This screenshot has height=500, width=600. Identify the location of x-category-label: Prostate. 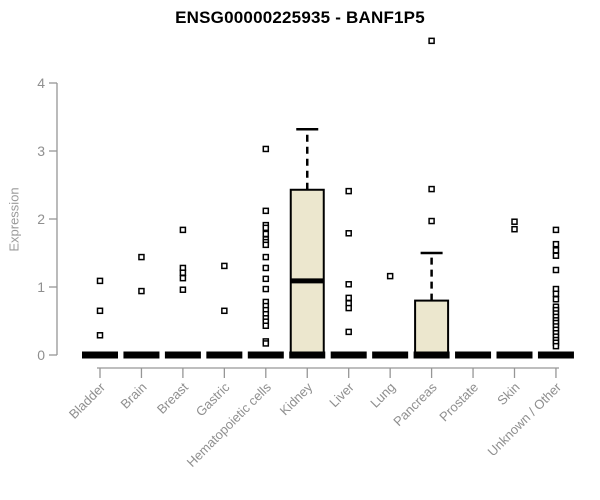
(458, 402).